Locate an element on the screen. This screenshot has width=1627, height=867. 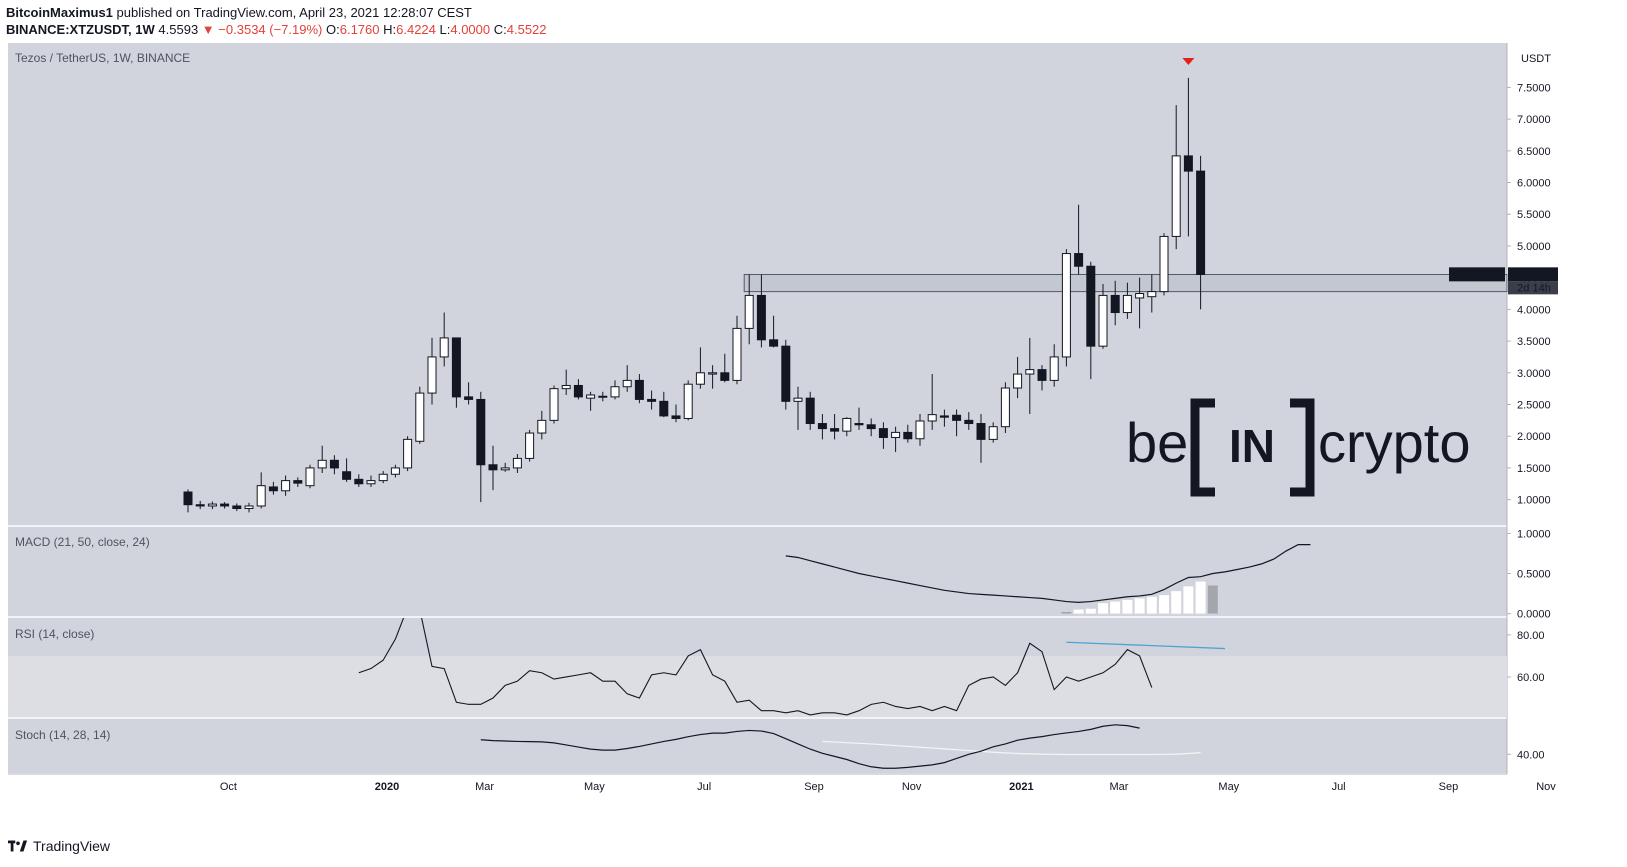
stoch-tick-label: 40.00 is located at coordinates (1531, 755).